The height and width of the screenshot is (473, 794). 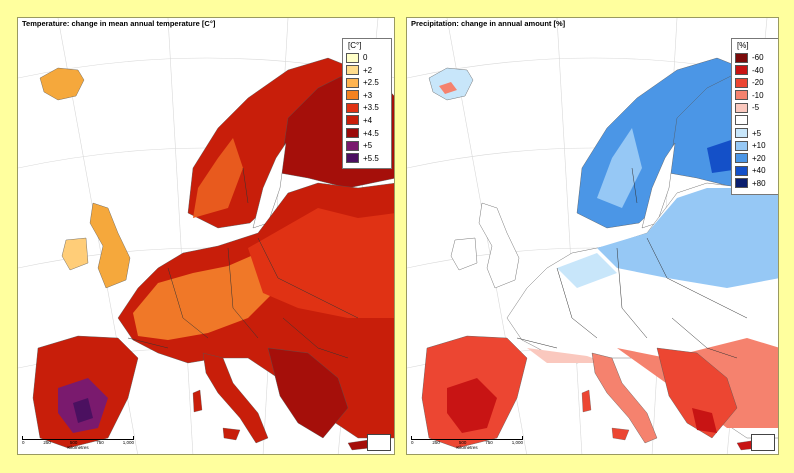 I want to click on legend-item: -5, so click(x=755, y=107).